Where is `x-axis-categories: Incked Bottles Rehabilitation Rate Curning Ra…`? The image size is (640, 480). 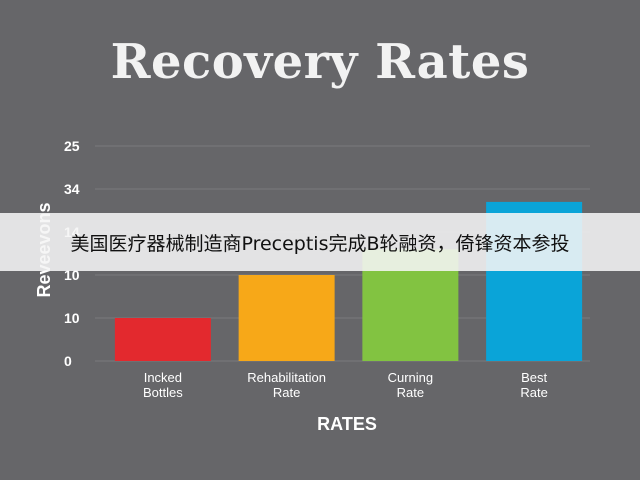
x-axis-categories: Incked Bottles Rehabilitation Rate Curning Ra… is located at coordinates (345, 385).